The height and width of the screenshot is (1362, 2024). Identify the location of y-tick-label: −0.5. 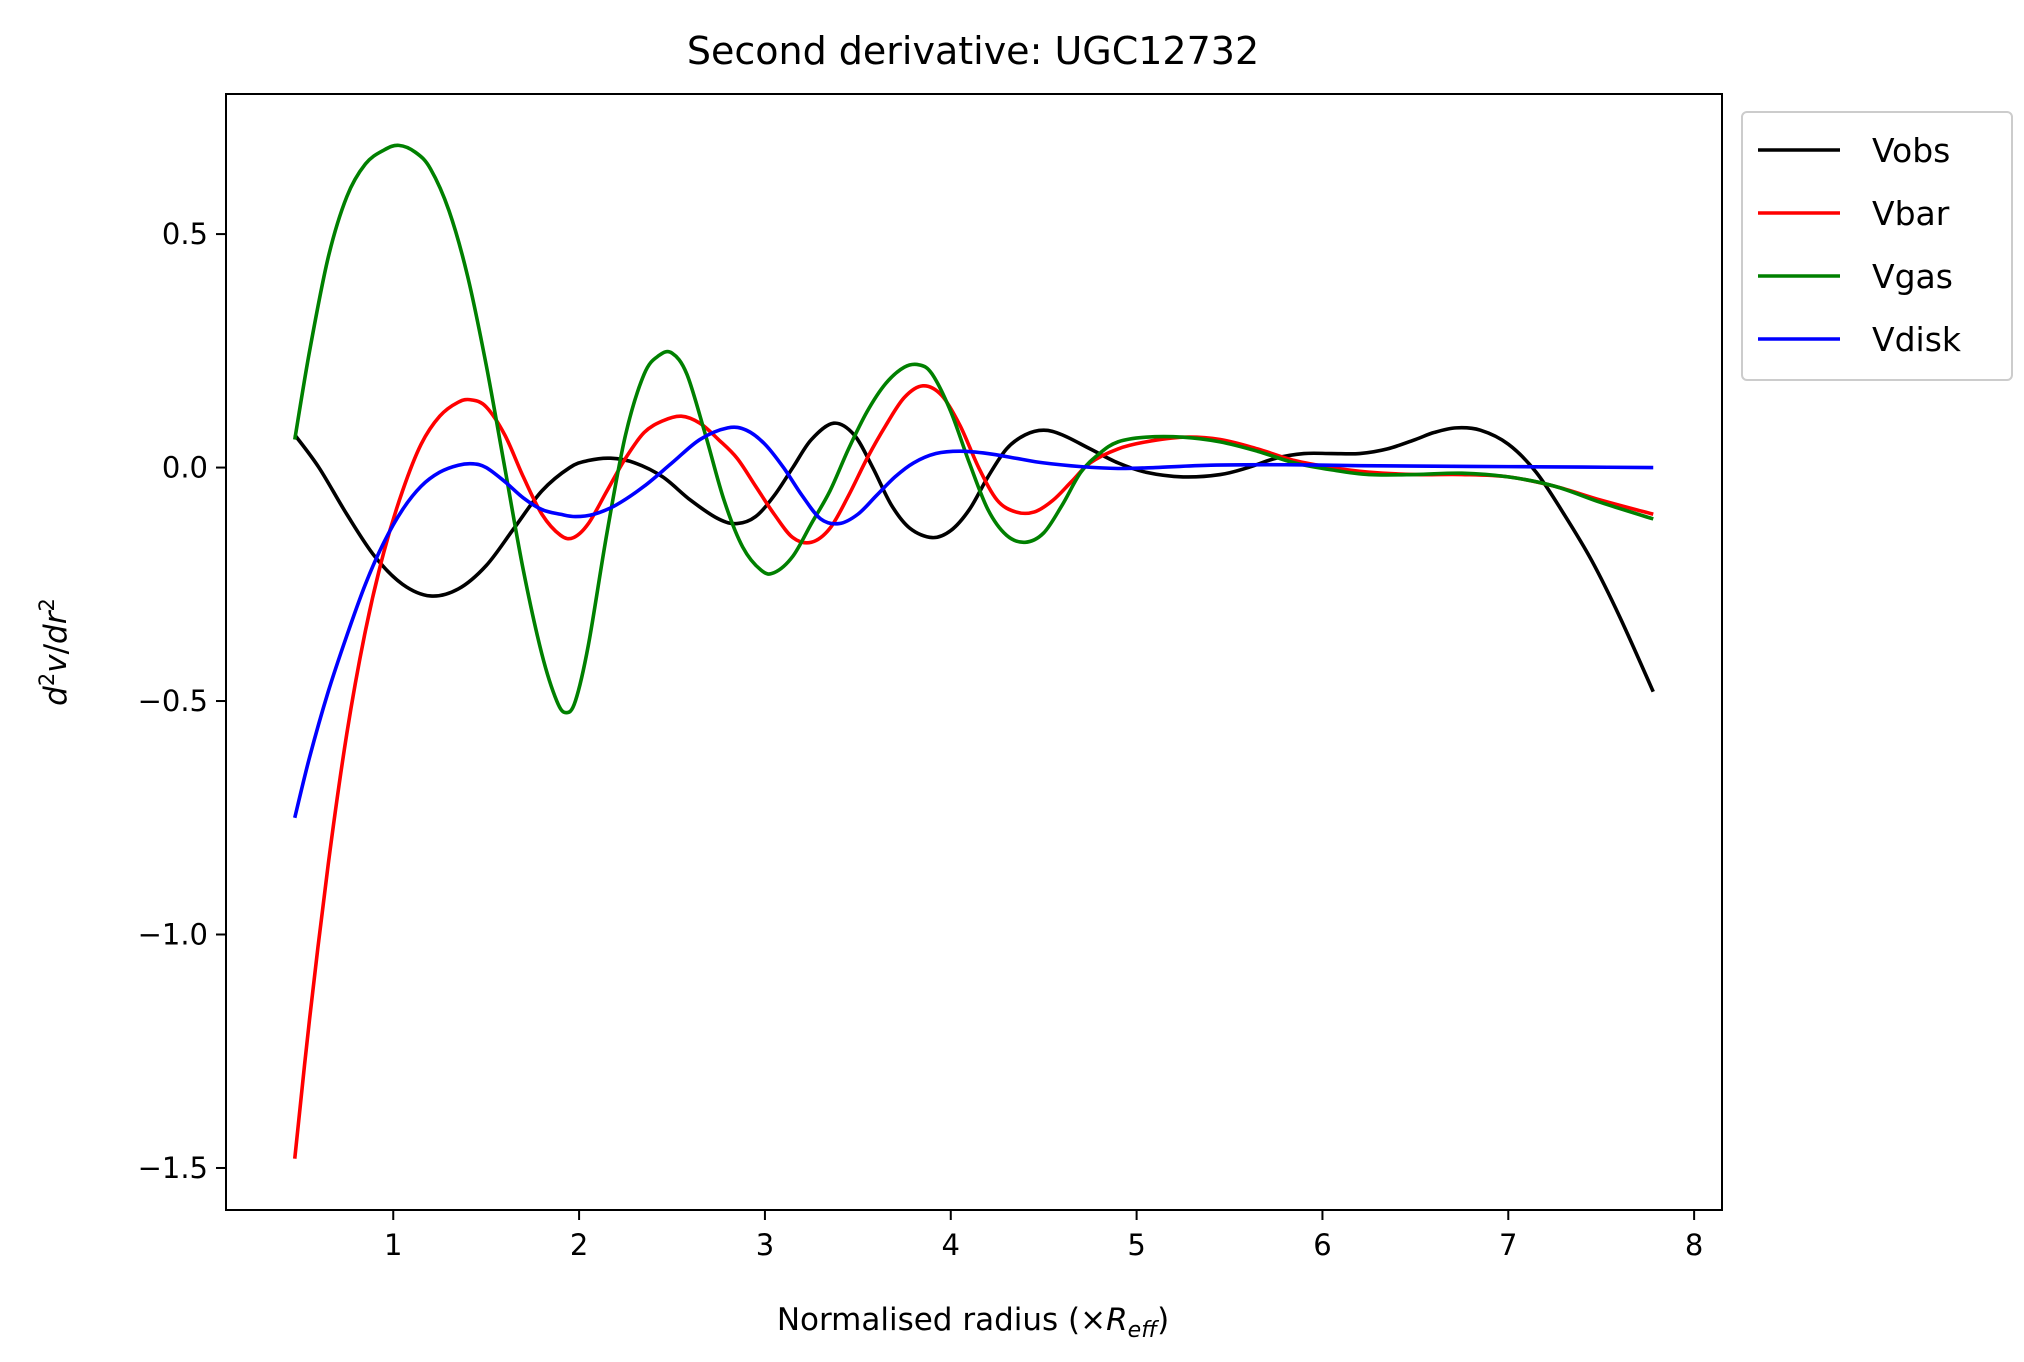
(173, 701).